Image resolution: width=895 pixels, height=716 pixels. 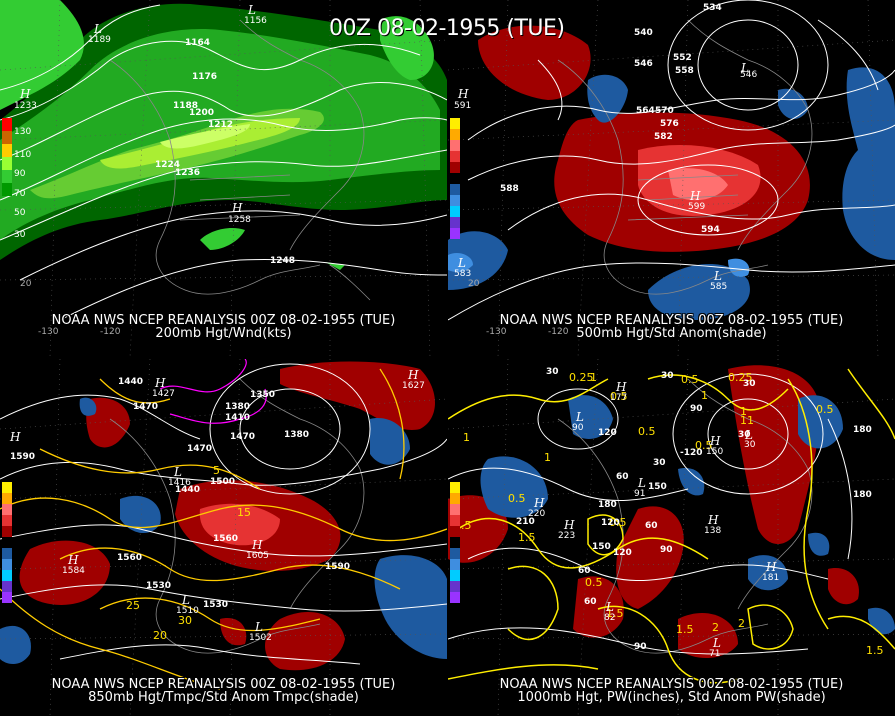 What do you see at coordinates (187, 173) in the screenshot?
I see `svg-text: 1236` at bounding box center [187, 173].